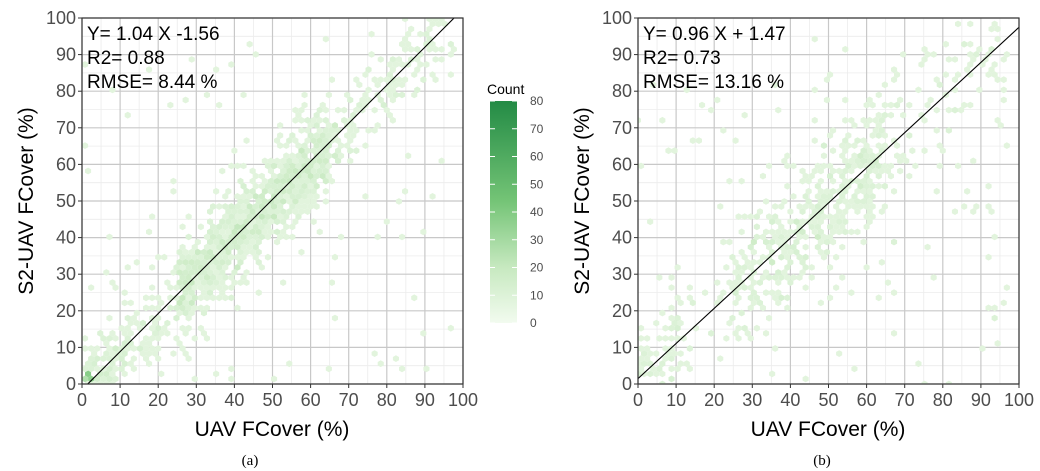 This screenshot has height=471, width=1040. Describe the element at coordinates (537, 184) in the screenshot. I see `legend-tick-label: 50` at that location.